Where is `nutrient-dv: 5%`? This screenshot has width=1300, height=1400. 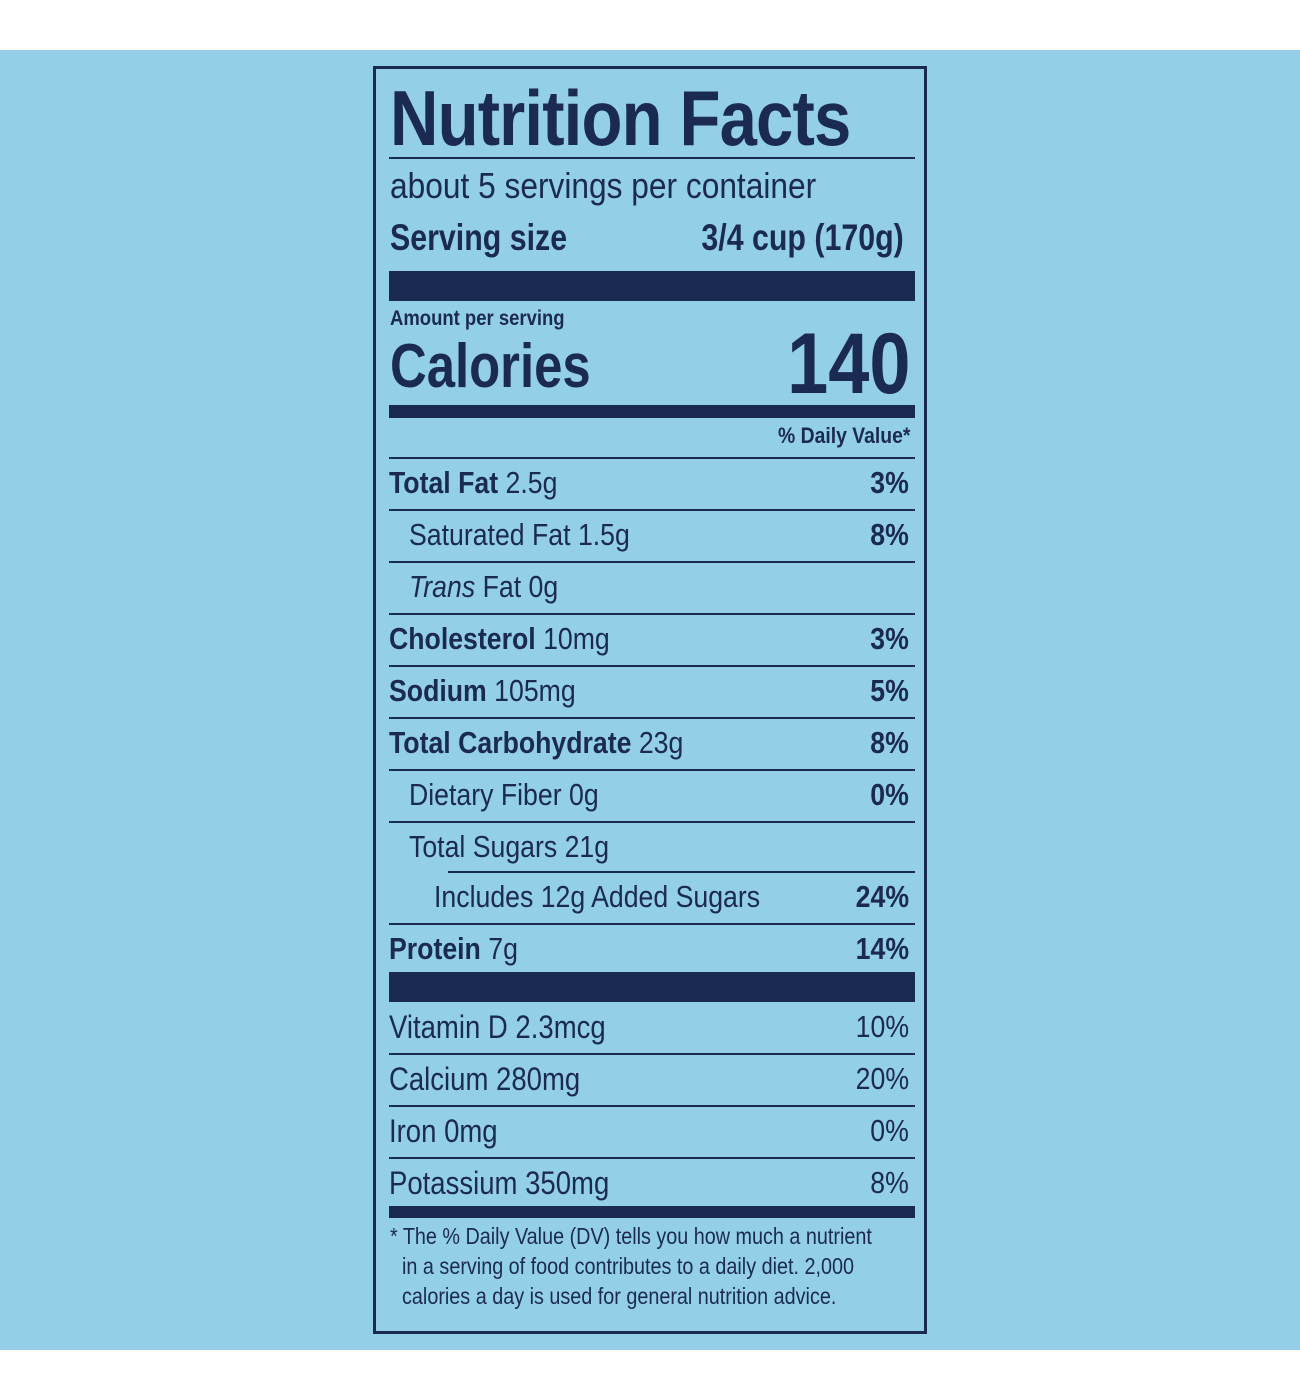 nutrient-dv: 5% is located at coordinates (889, 690).